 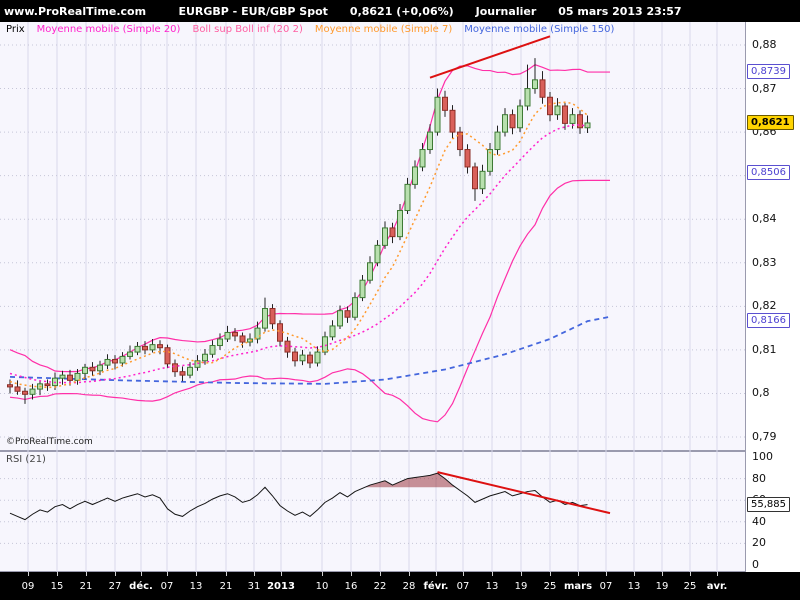 I want to click on rsi-indicator-label: RSI (21), so click(x=26, y=459).